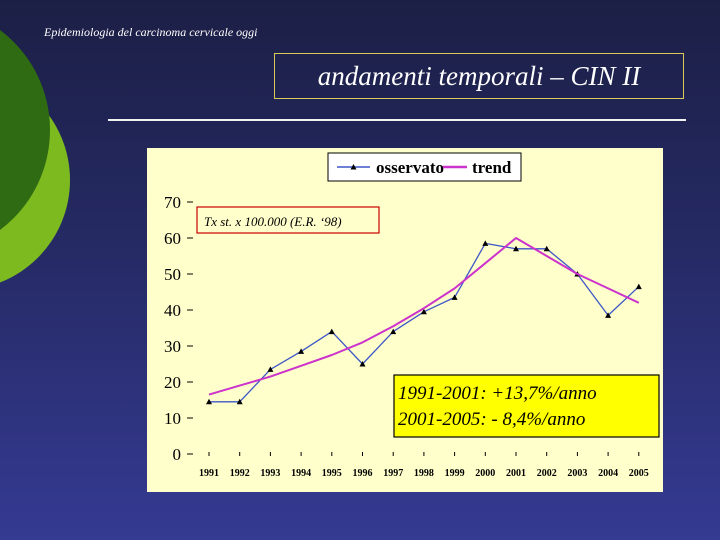  I want to click on legend-observed-marker, so click(353, 167).